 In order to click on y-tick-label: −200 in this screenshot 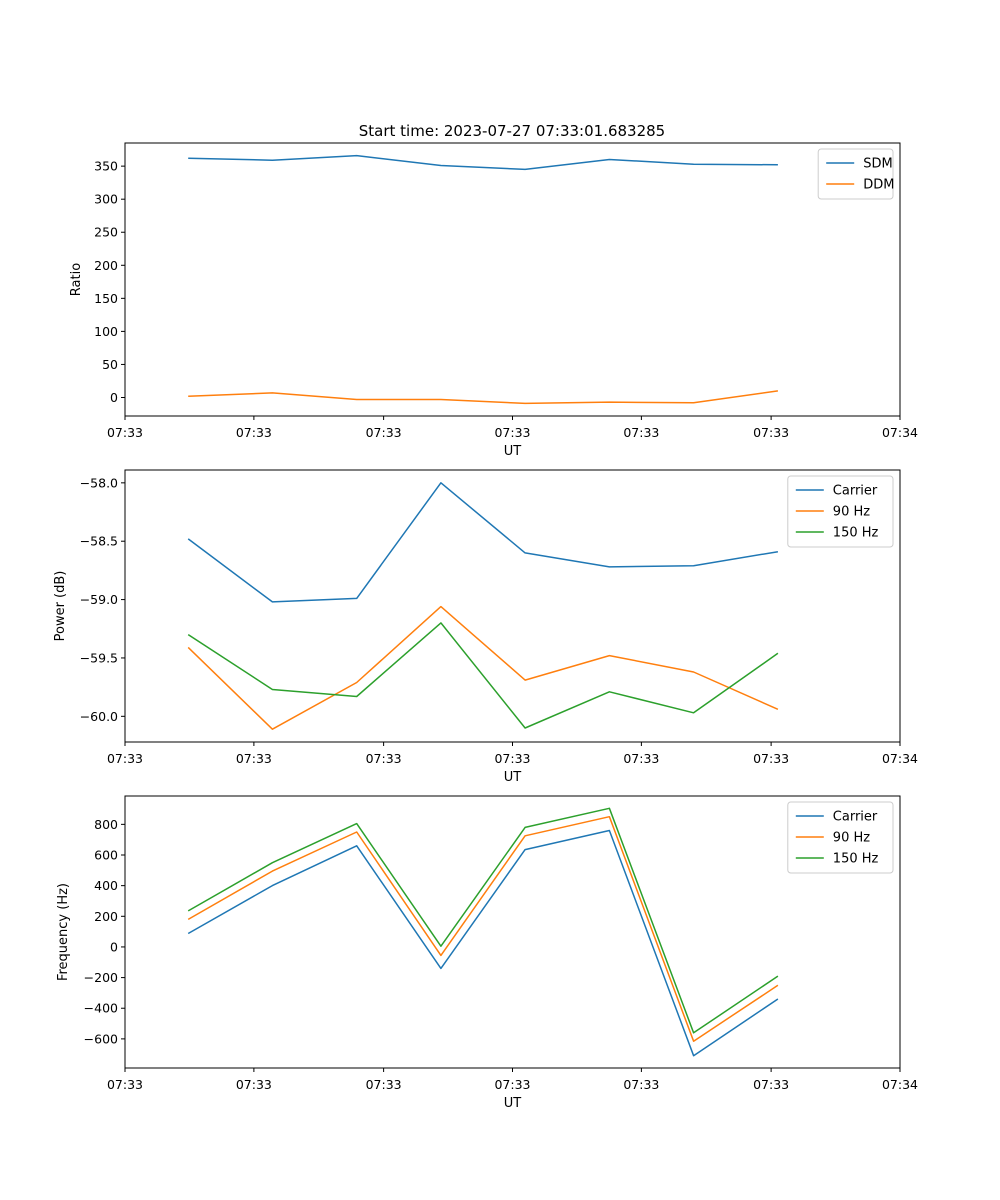, I will do `click(101, 977)`.